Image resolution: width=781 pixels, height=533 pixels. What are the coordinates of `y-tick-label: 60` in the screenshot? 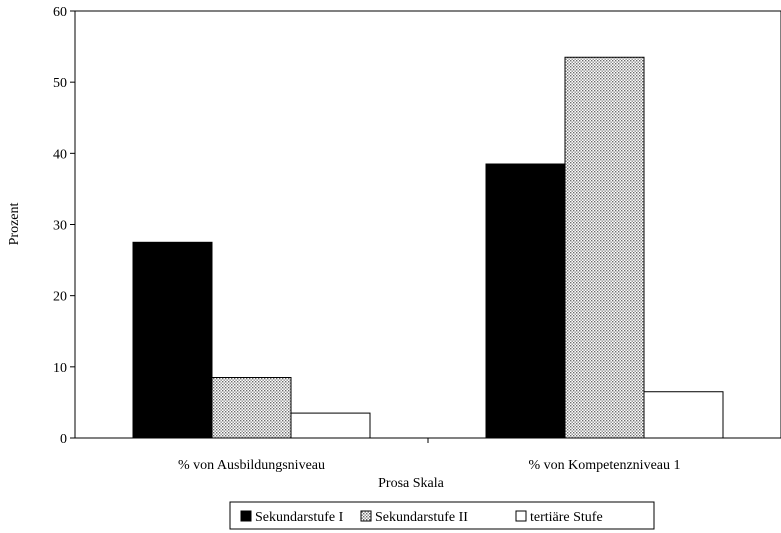 It's located at (60, 12).